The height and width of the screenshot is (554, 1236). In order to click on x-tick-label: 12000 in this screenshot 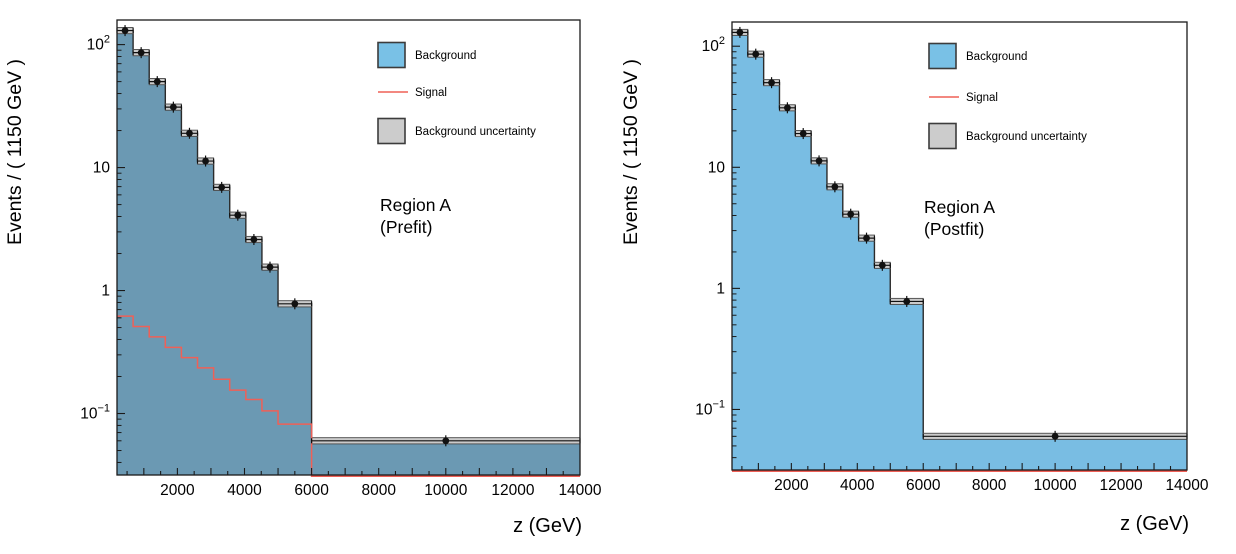, I will do `click(512, 490)`.